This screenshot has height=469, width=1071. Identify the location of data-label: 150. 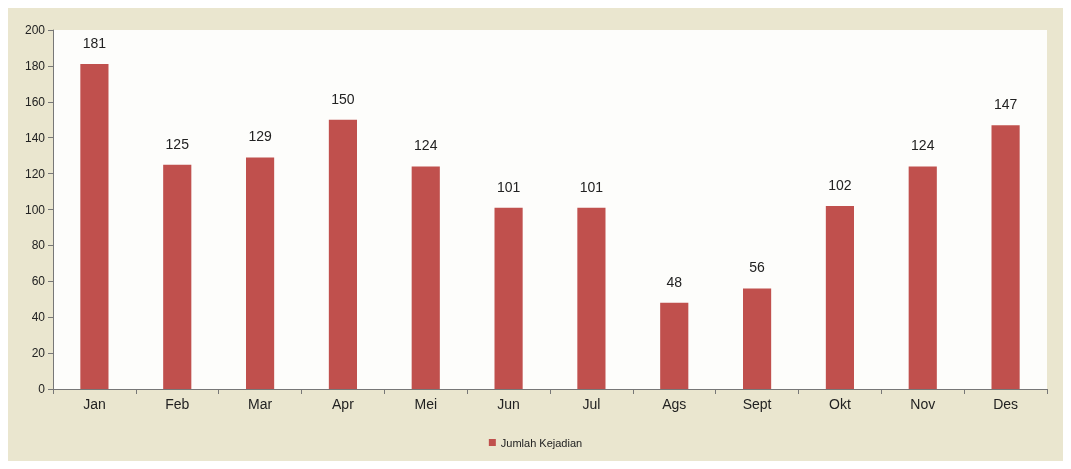
(343, 98).